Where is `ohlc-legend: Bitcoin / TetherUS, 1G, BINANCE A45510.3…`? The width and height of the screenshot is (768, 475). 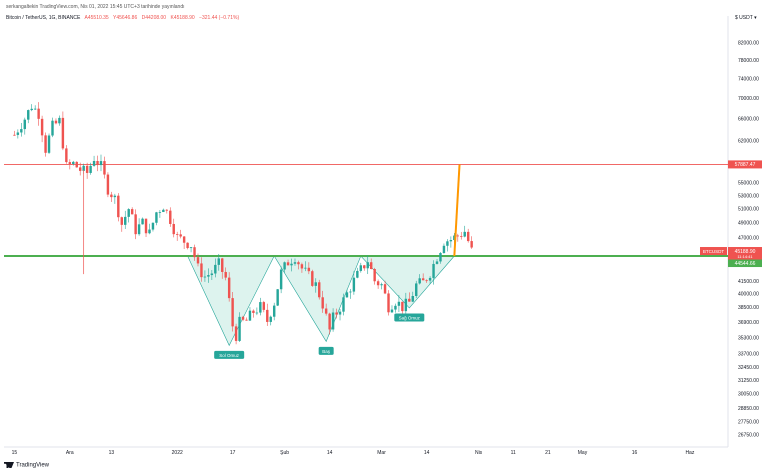 ohlc-legend: Bitcoin / TetherUS, 1G, BINANCE A45510.3… is located at coordinates (124, 18).